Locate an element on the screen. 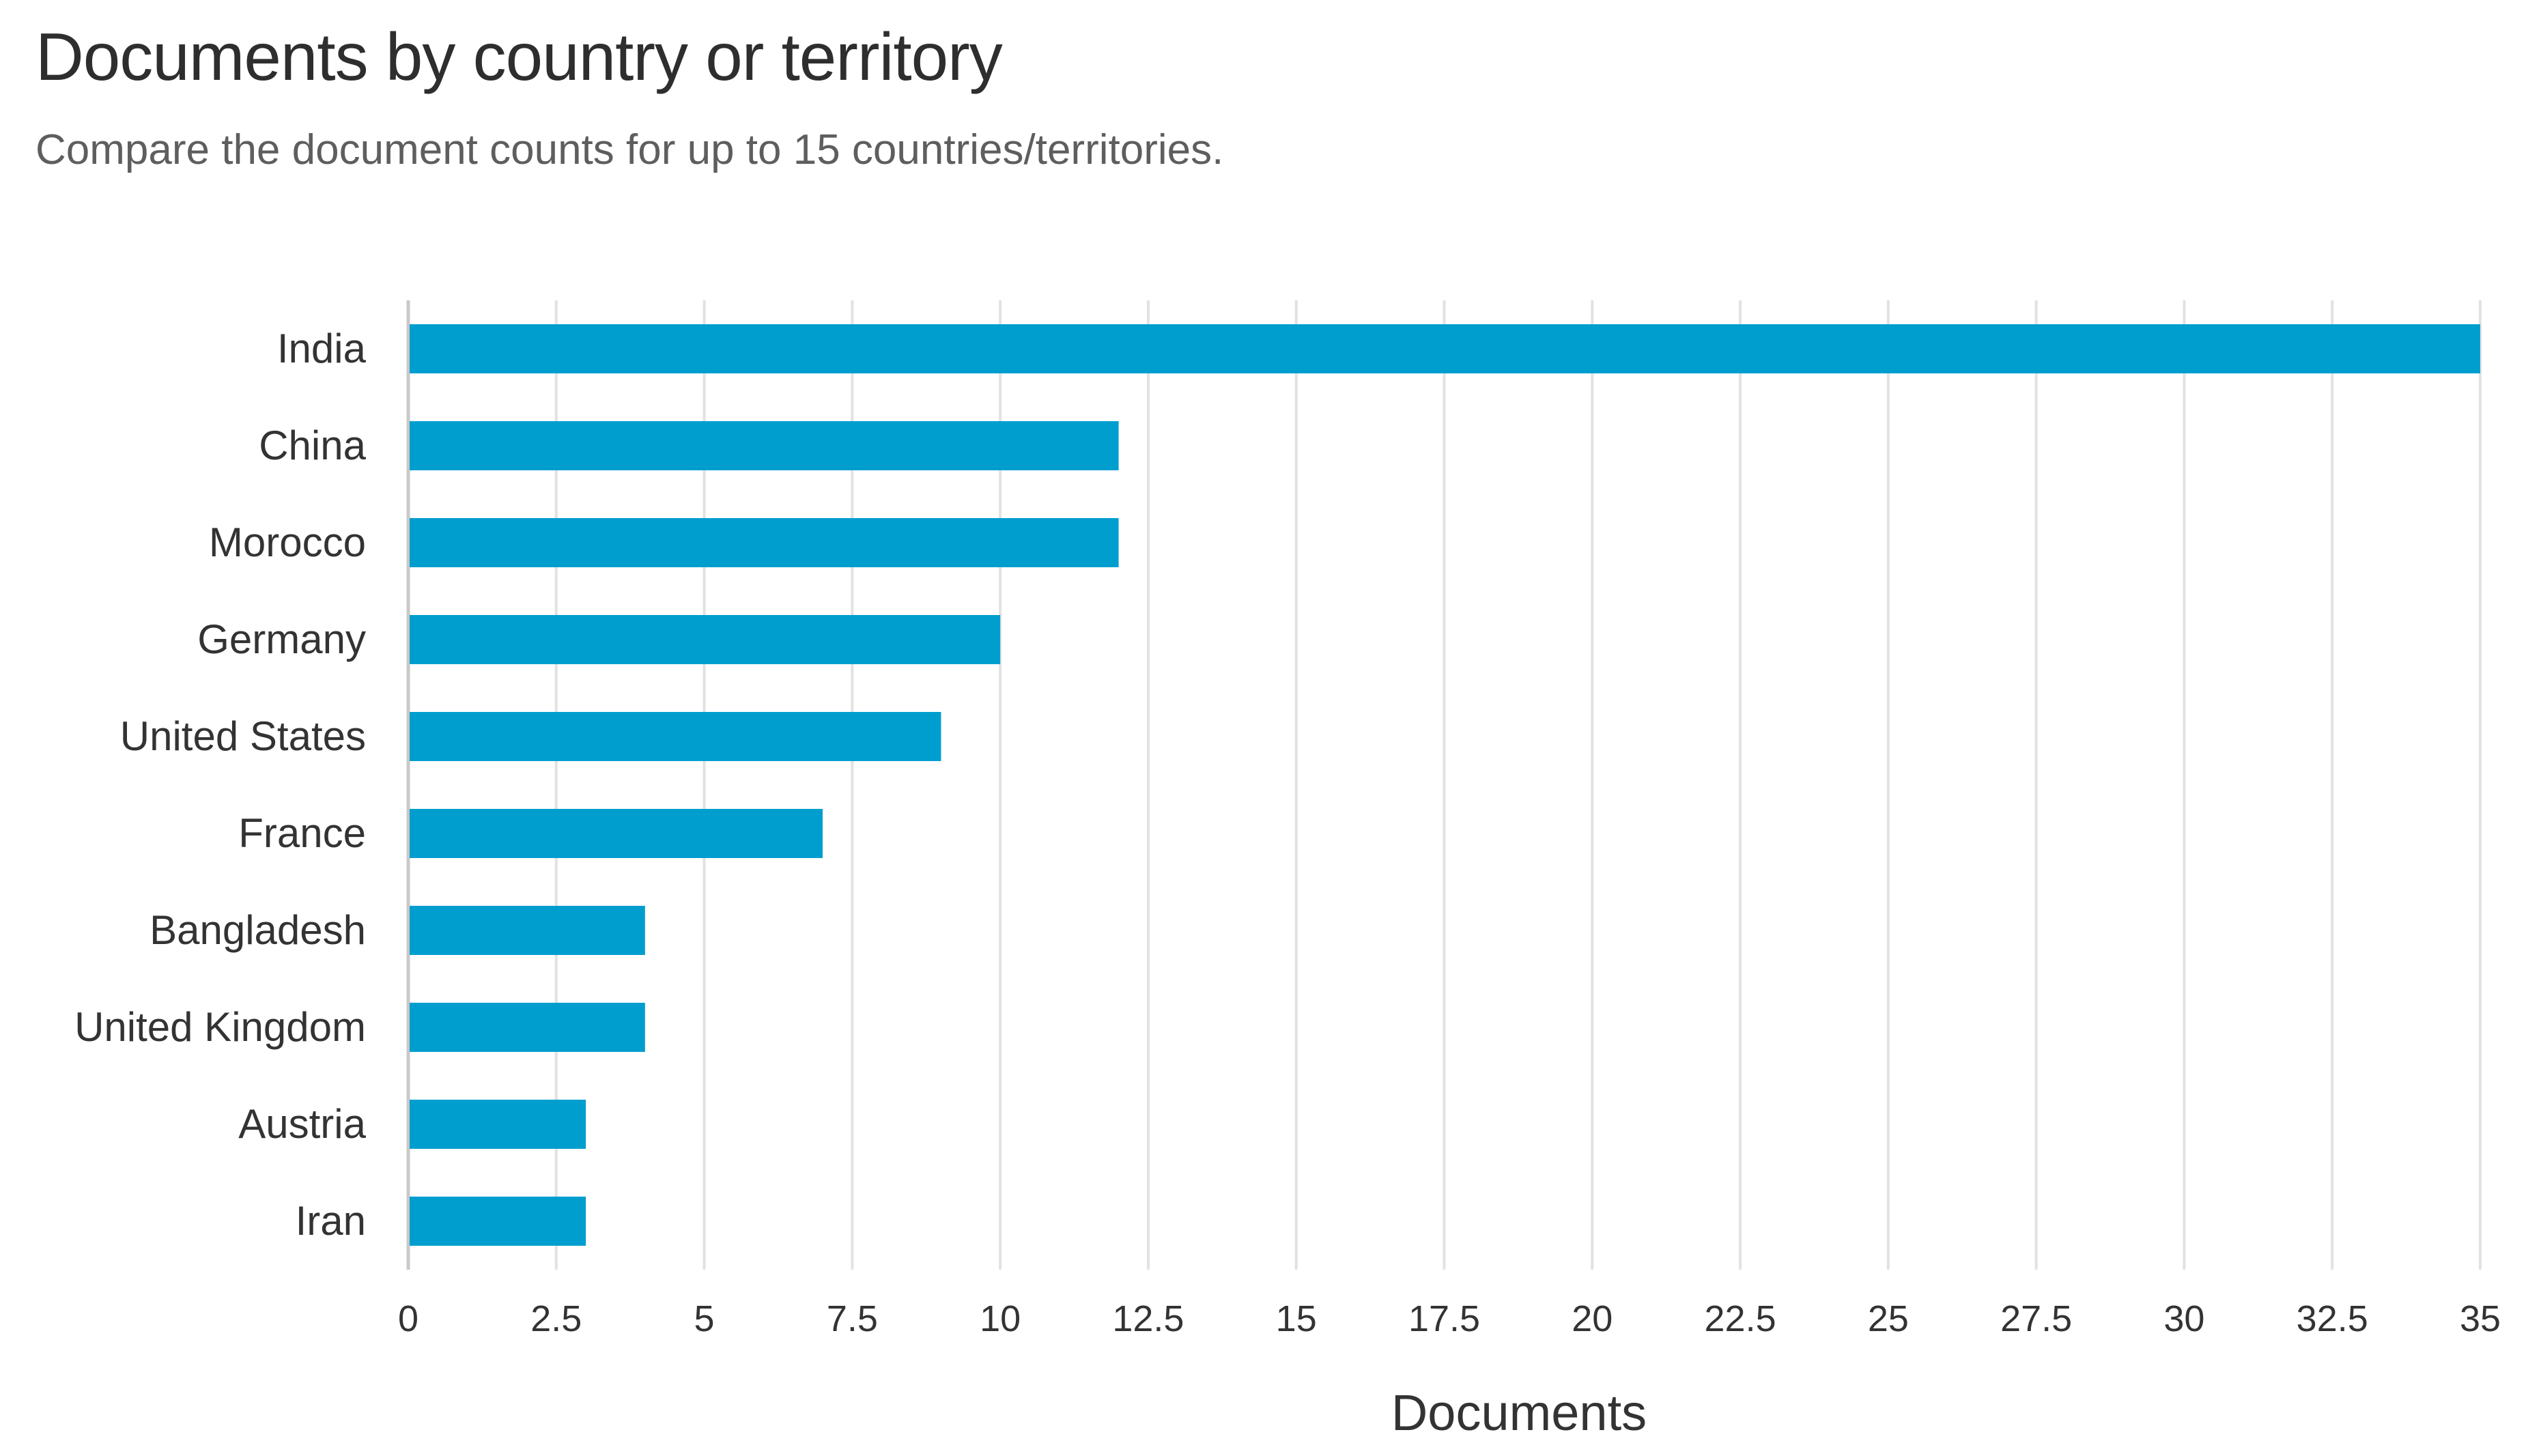 The width and height of the screenshot is (2528, 1456). bar-india is located at coordinates (1445, 348).